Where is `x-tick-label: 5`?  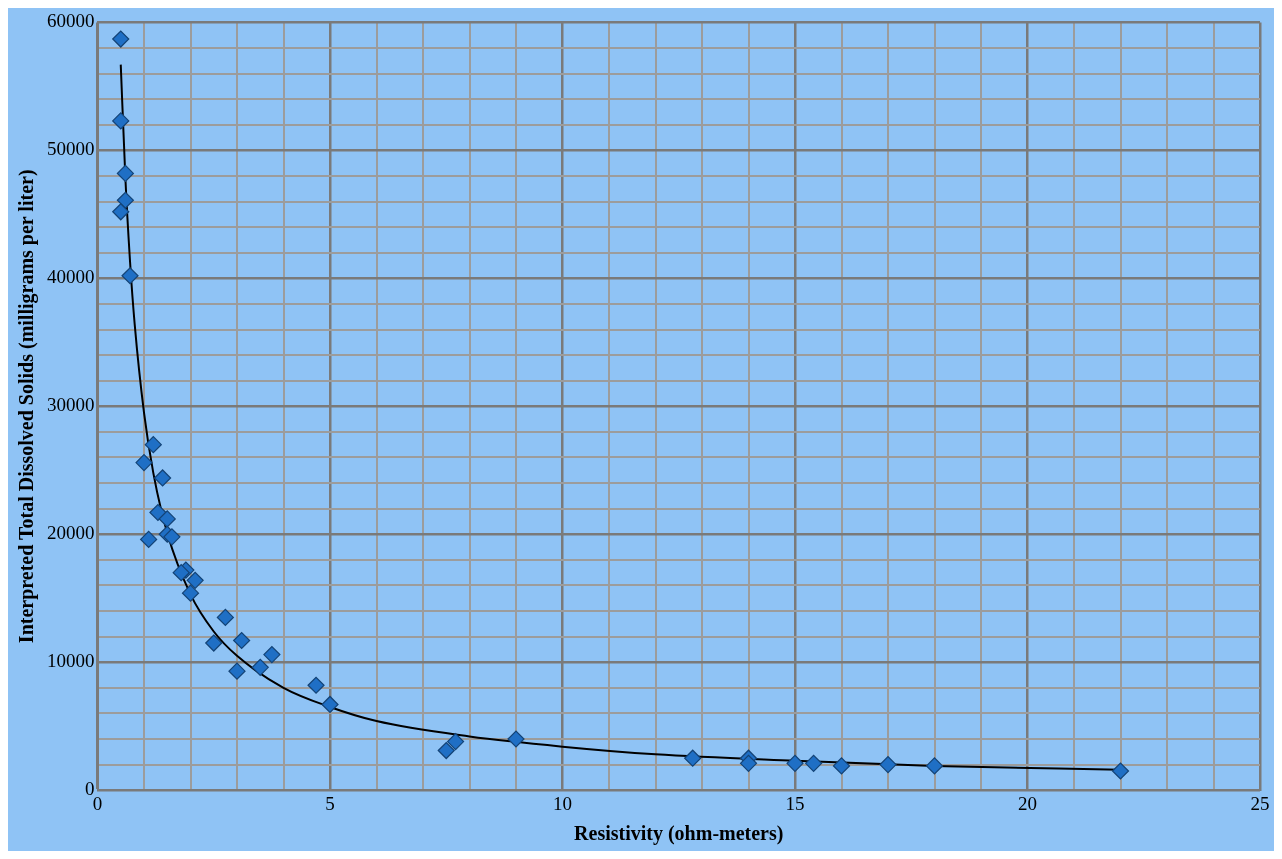
x-tick-label: 5 is located at coordinates (330, 803).